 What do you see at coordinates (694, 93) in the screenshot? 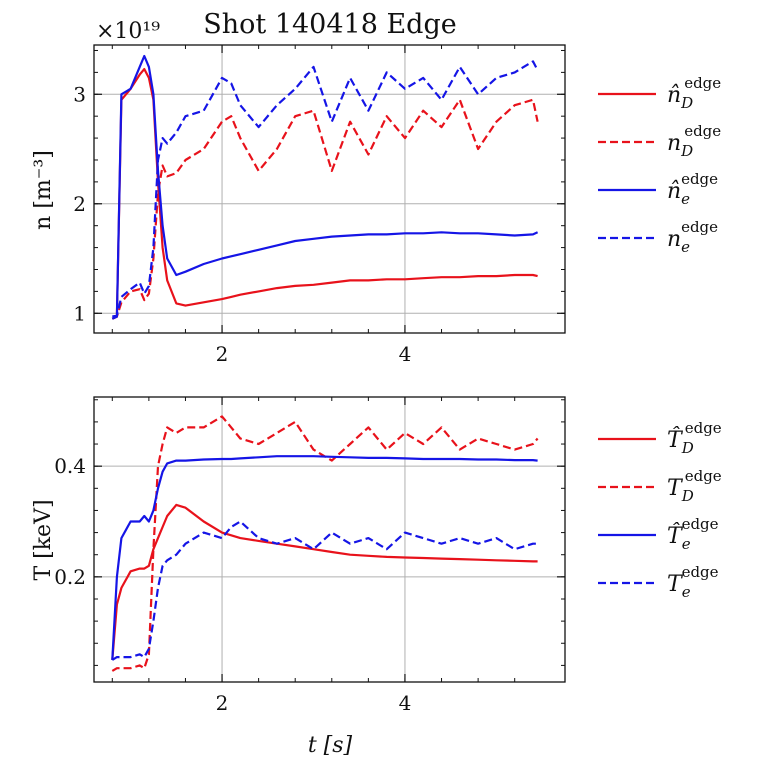
I see `density-legend-label-0: n̂Dedge` at bounding box center [694, 93].